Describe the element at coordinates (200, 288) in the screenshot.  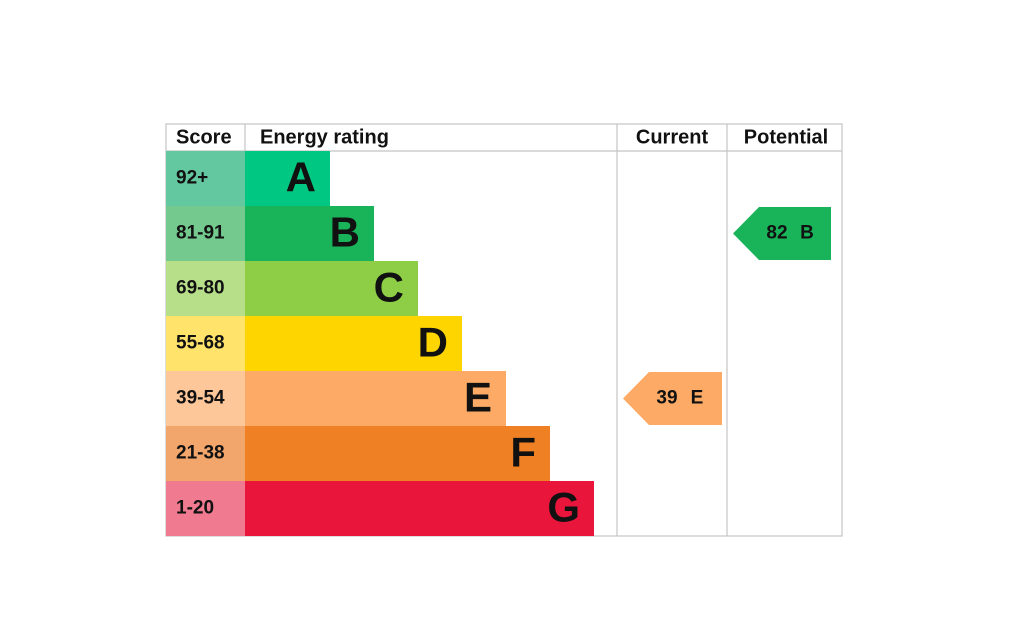
I see `score-label: 69-80` at that location.